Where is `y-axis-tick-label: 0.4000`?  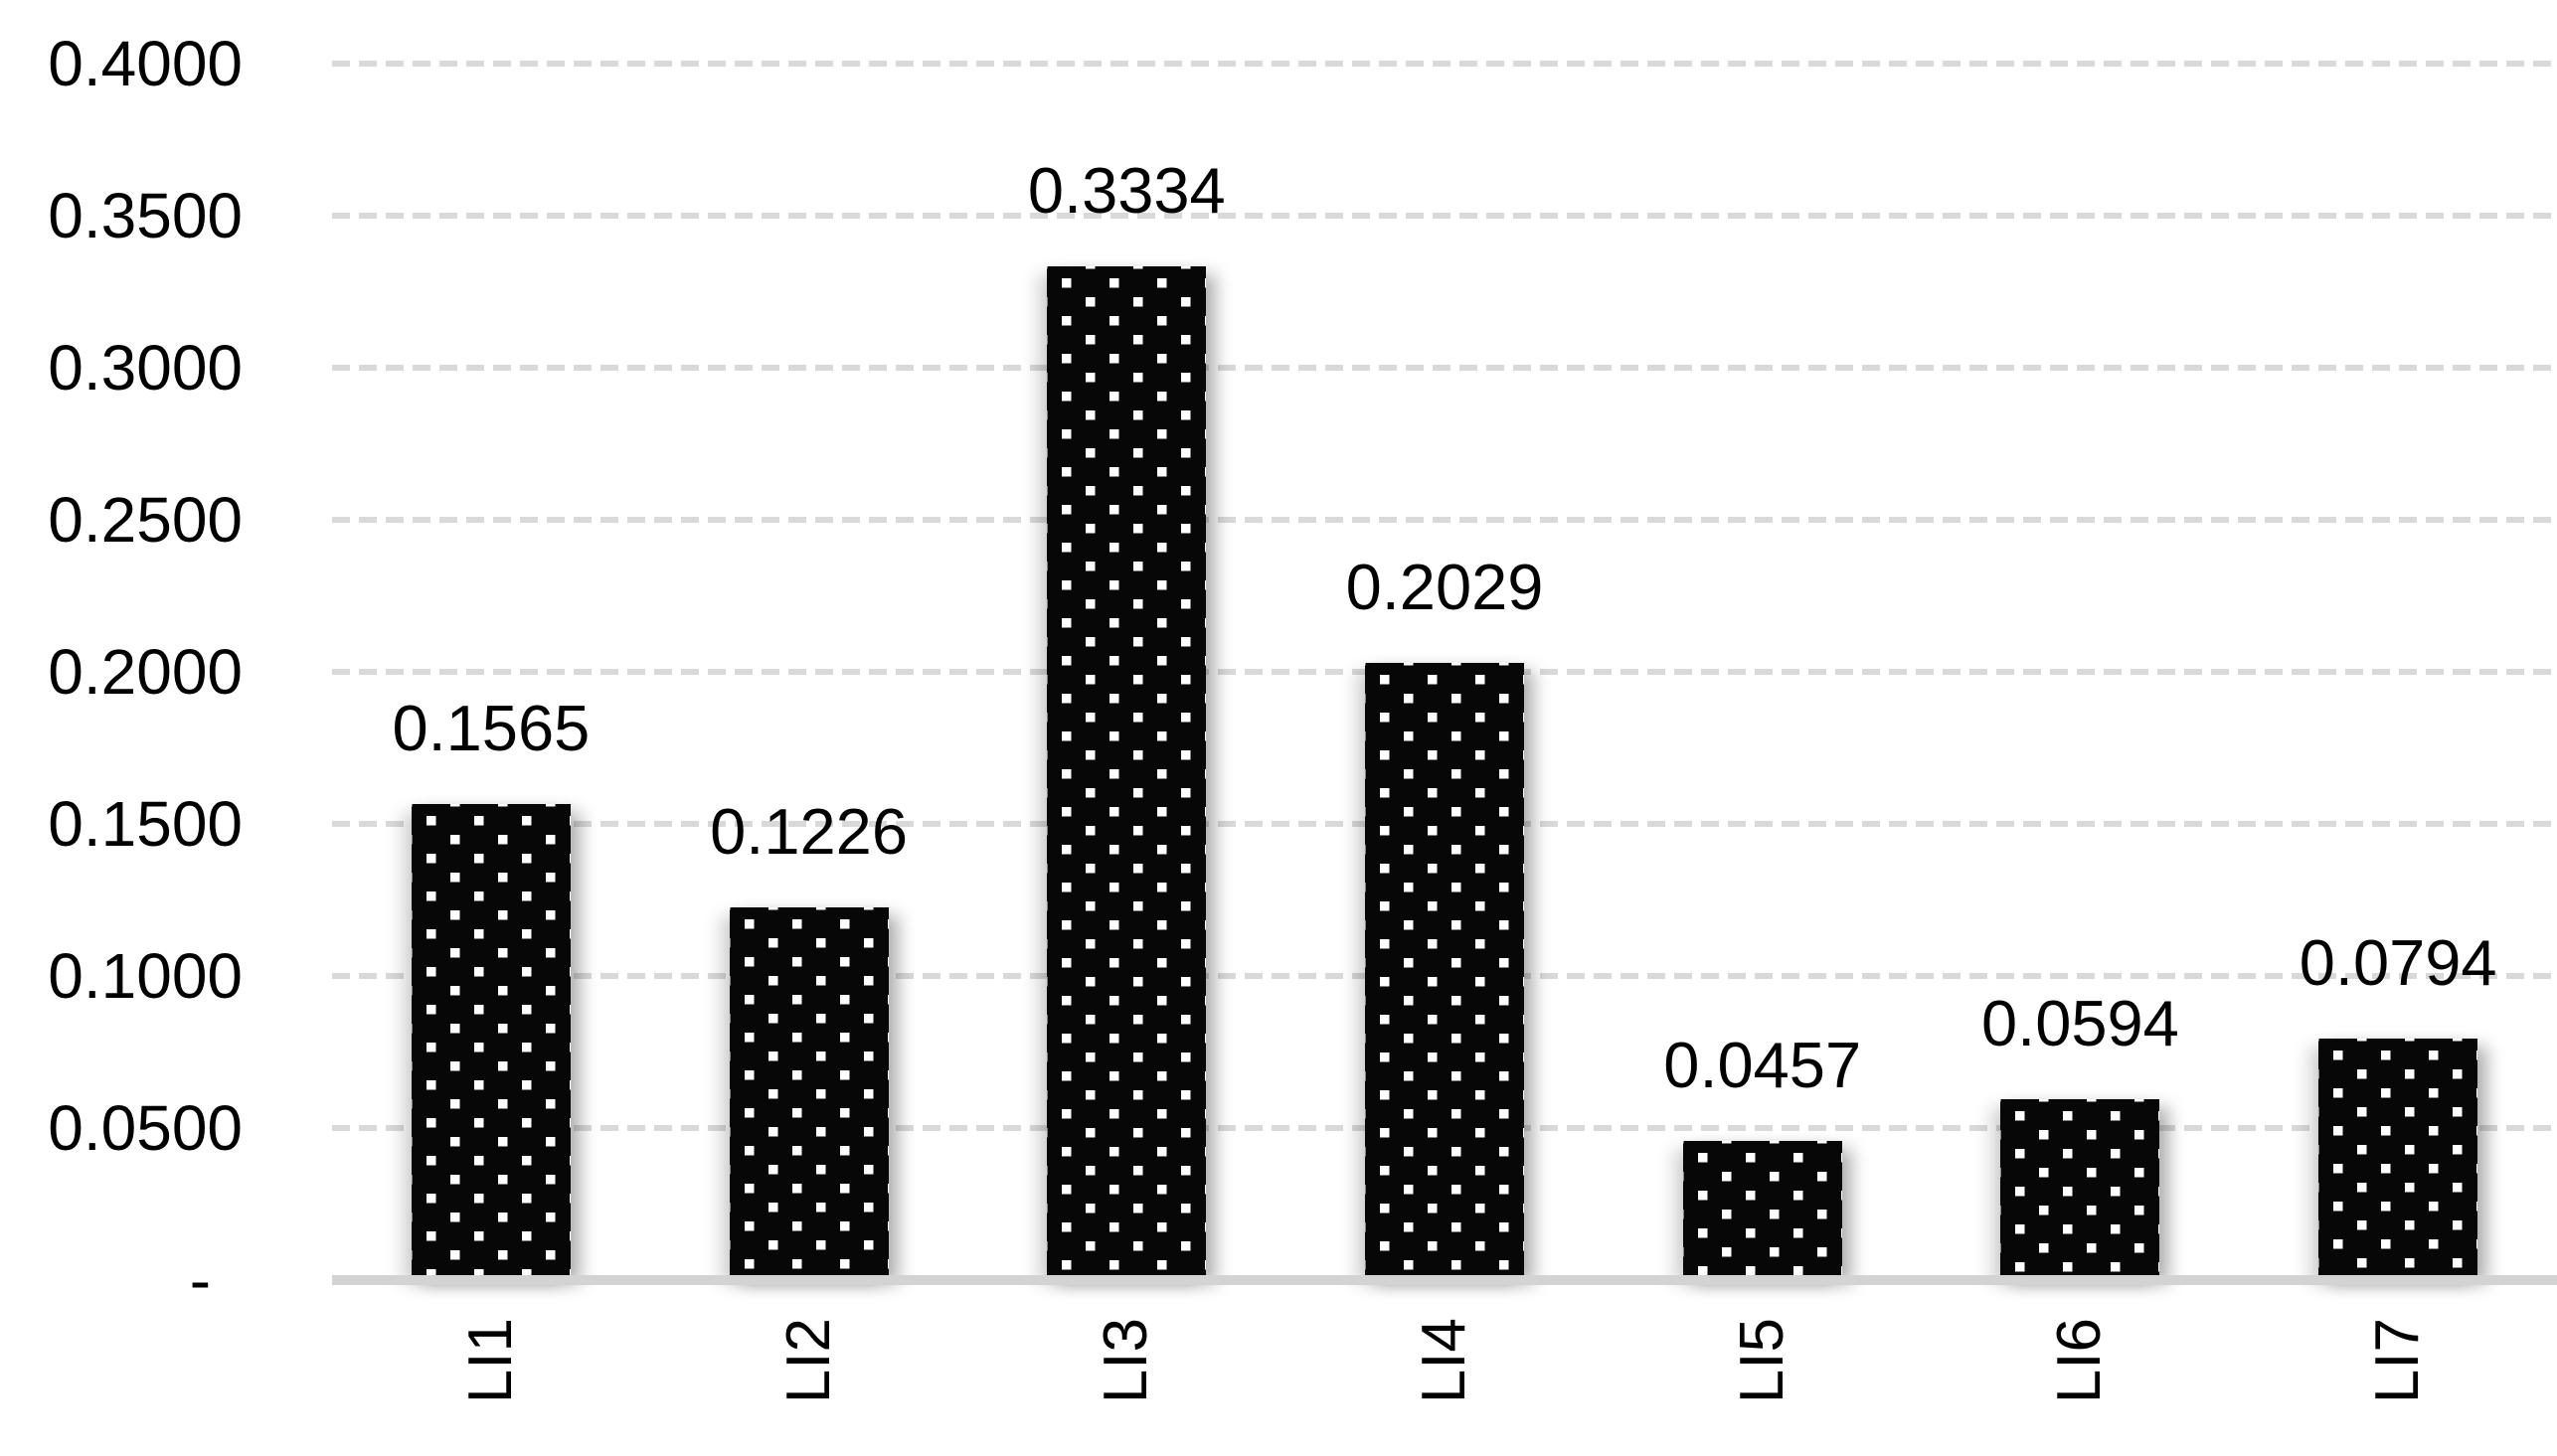 y-axis-tick-label: 0.4000 is located at coordinates (146, 63).